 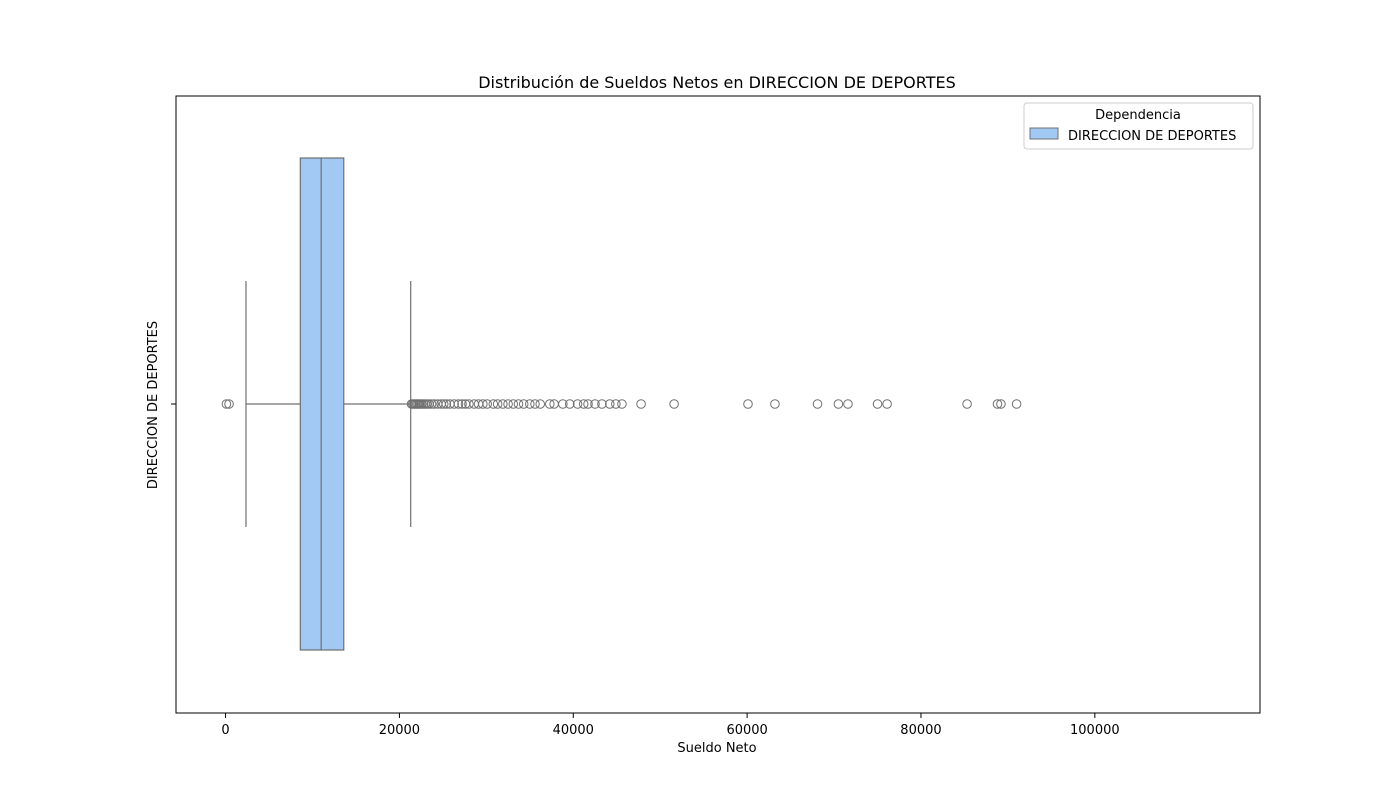 I want to click on x-axis-ticks: 0 20000 40000 60000 80000 100000, so click(x=670, y=725).